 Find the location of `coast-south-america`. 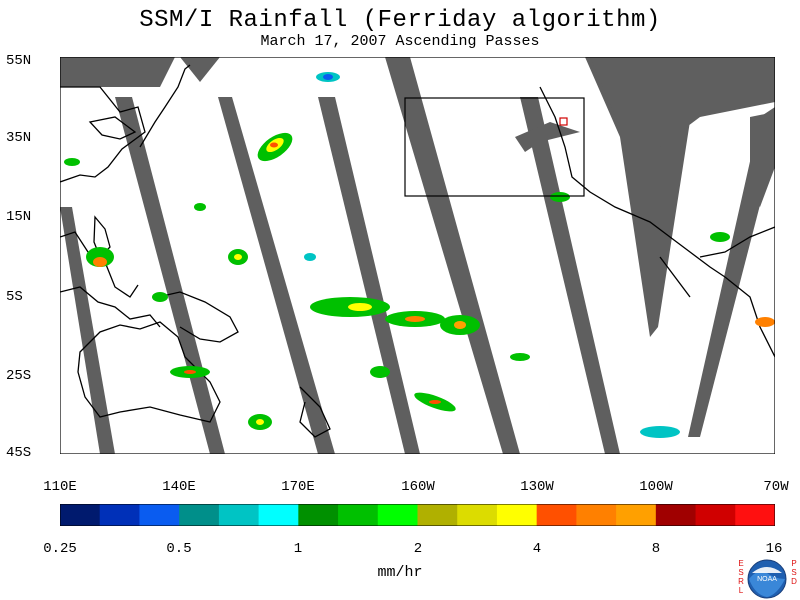

coast-south-america is located at coordinates (749, 317).